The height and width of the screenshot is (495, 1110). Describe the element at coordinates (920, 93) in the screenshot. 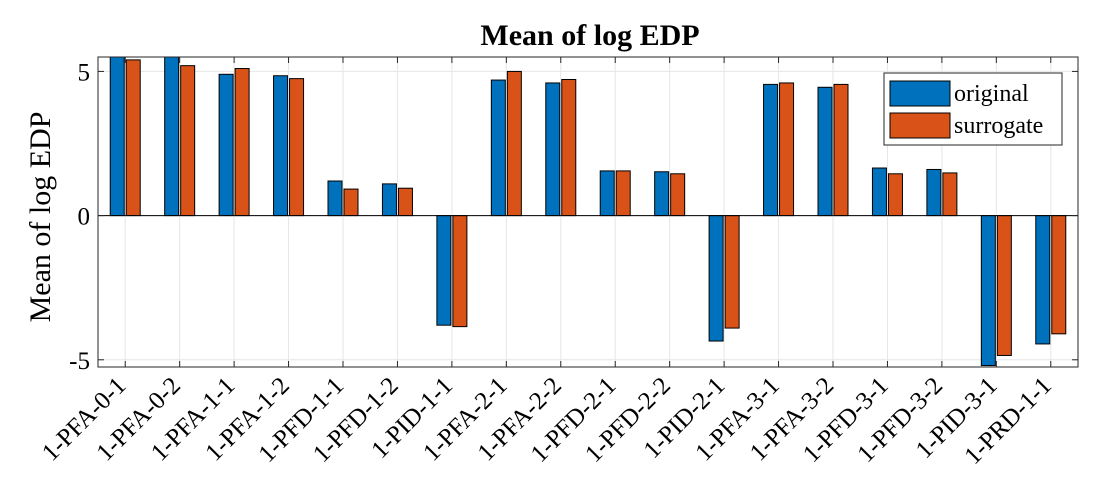

I see `legend-swatch-original` at that location.